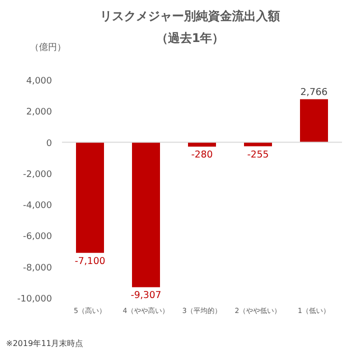  I want to click on y-tick-label: -10,000, so click(34, 299).